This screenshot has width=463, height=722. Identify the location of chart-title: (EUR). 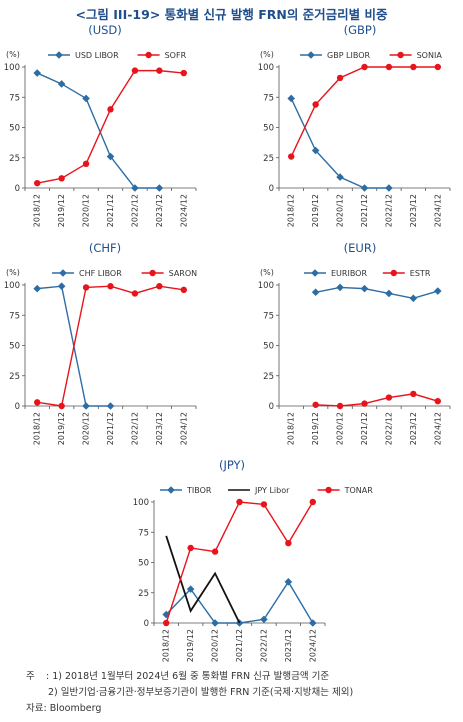
(360, 248).